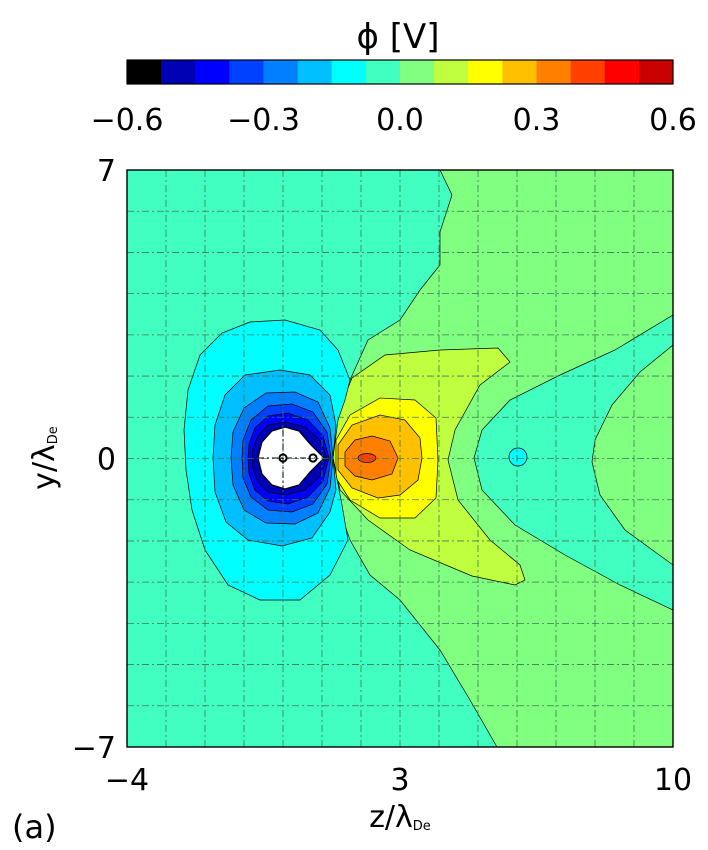 The height and width of the screenshot is (850, 708). I want to click on colorbar-title: ϕ [V], so click(397, 37).